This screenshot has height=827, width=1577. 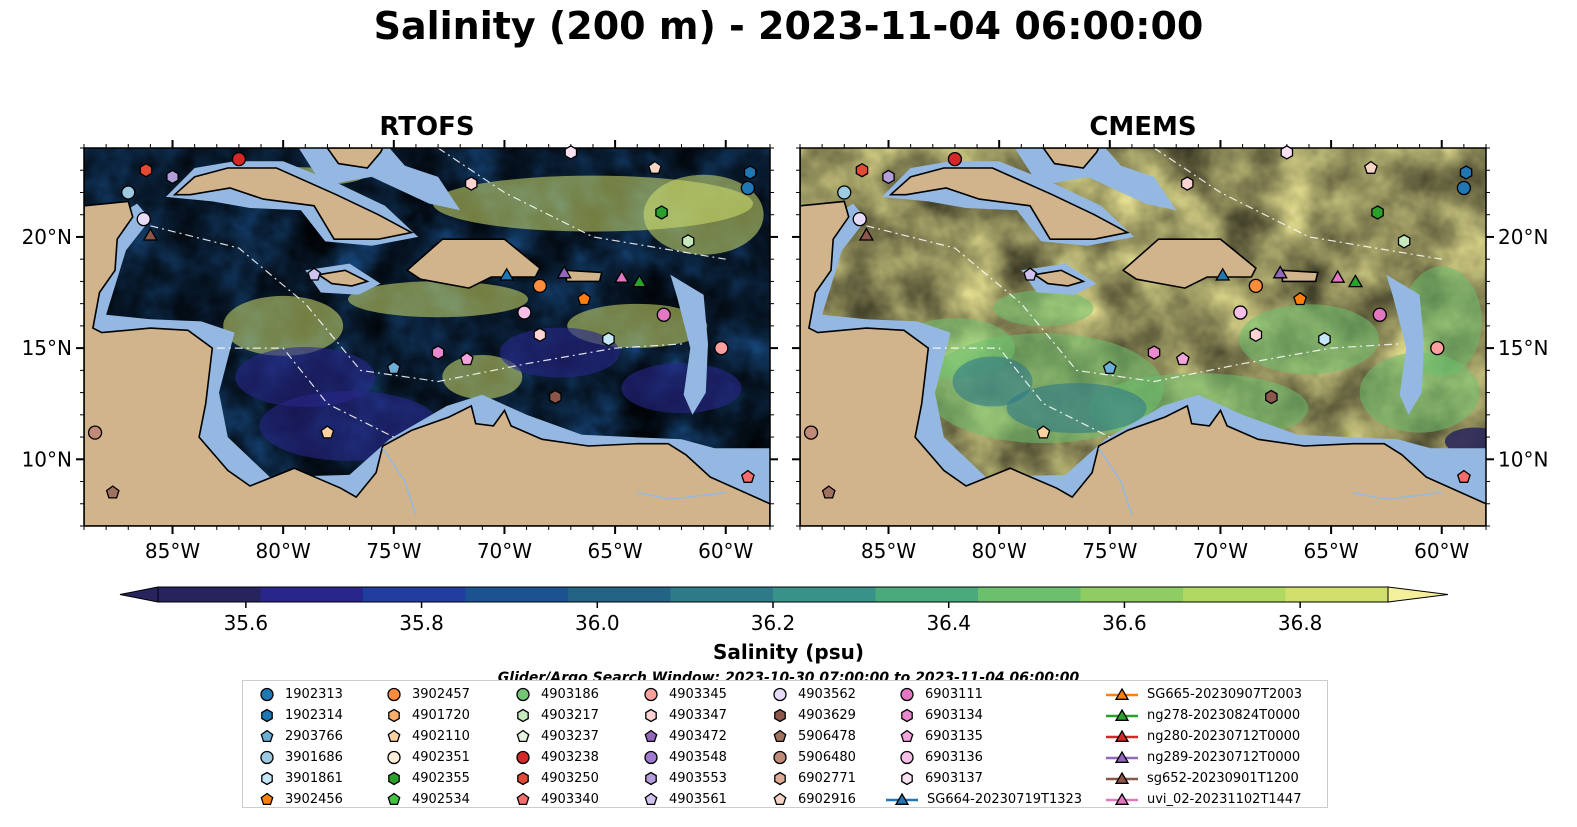 I want to click on legend-label: SG664-20230719T1323, so click(x=1005, y=799).